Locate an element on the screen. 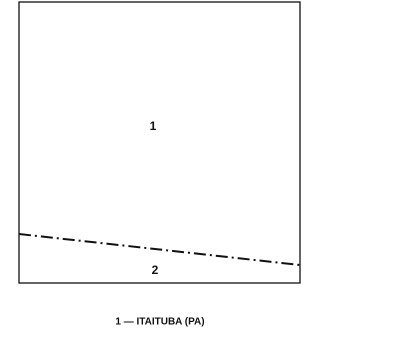  legend-entry: 1 — ITAITUBA (PA) is located at coordinates (159, 322).